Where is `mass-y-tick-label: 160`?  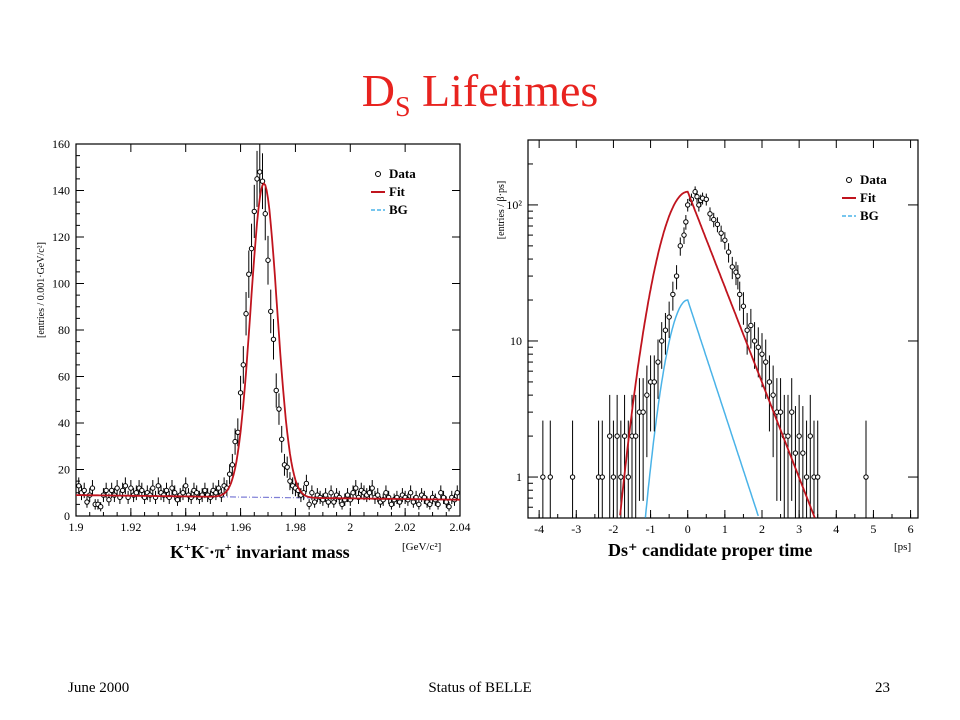 mass-y-tick-label: 160 is located at coordinates (61, 144).